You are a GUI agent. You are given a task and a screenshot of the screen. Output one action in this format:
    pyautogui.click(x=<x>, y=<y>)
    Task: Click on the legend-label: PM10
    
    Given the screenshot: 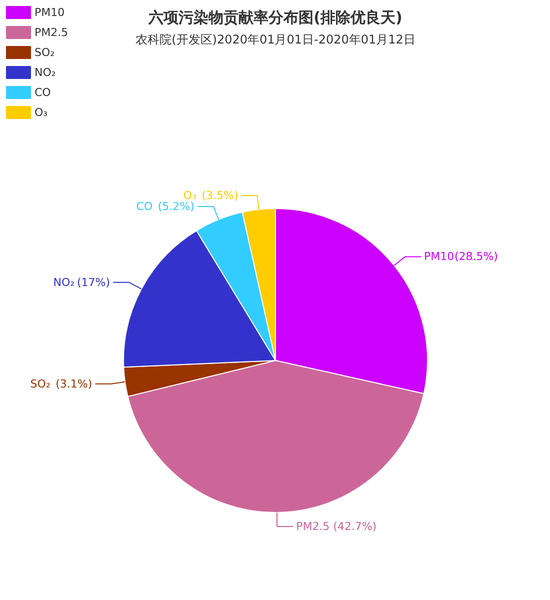 What is the action you would take?
    pyautogui.click(x=49, y=12)
    